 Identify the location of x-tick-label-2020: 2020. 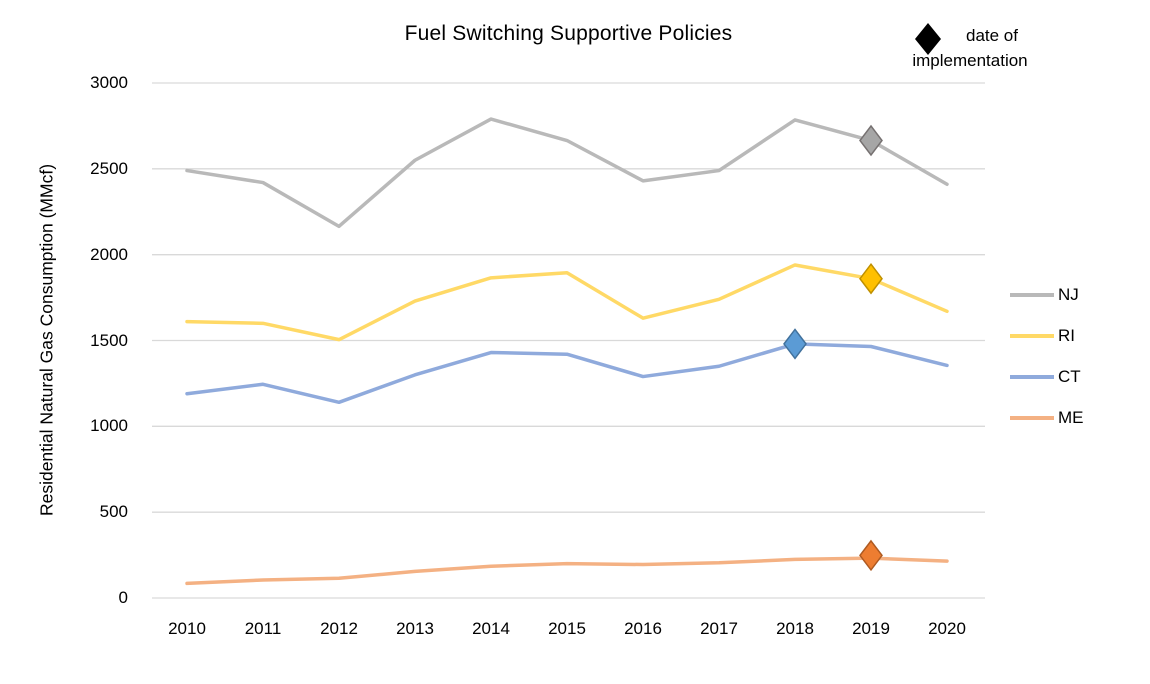
(947, 628).